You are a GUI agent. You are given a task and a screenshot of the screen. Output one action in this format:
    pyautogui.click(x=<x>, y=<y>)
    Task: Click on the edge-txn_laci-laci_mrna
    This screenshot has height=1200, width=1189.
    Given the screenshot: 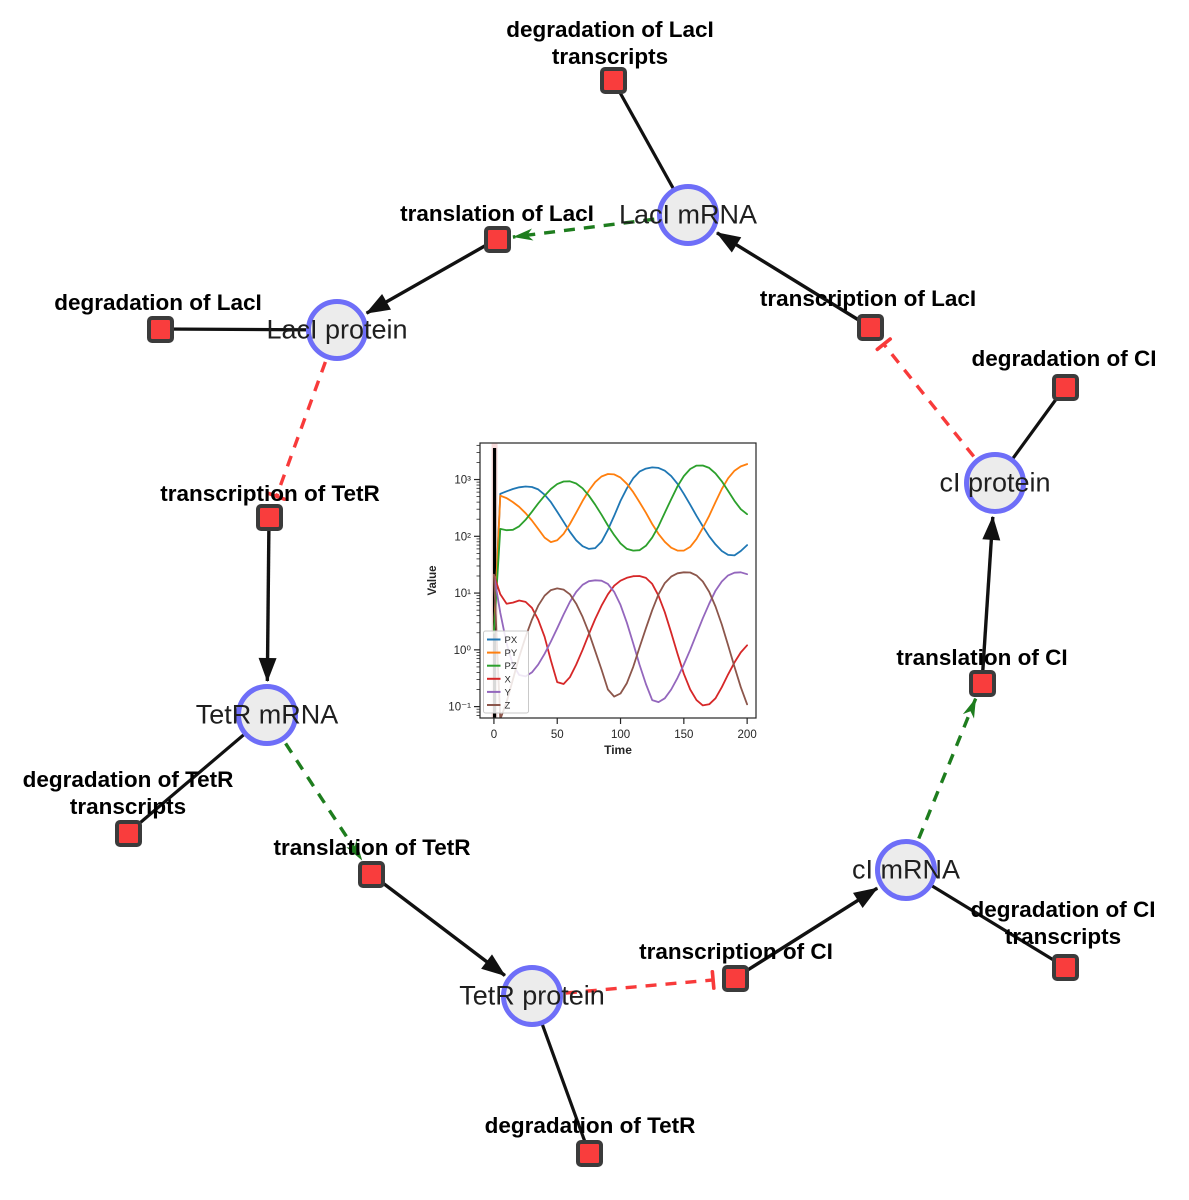 What is the action you would take?
    pyautogui.click(x=793, y=280)
    